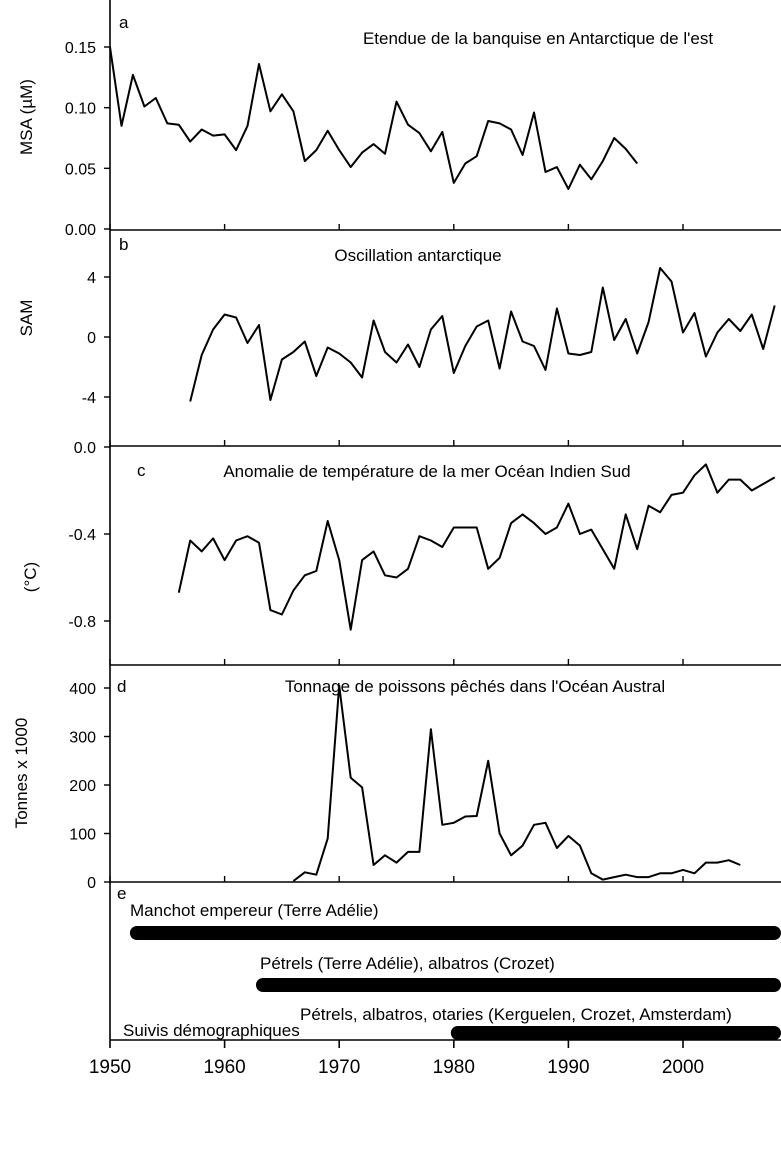  I want to click on y-tick-label-d-3: 300, so click(82, 738).